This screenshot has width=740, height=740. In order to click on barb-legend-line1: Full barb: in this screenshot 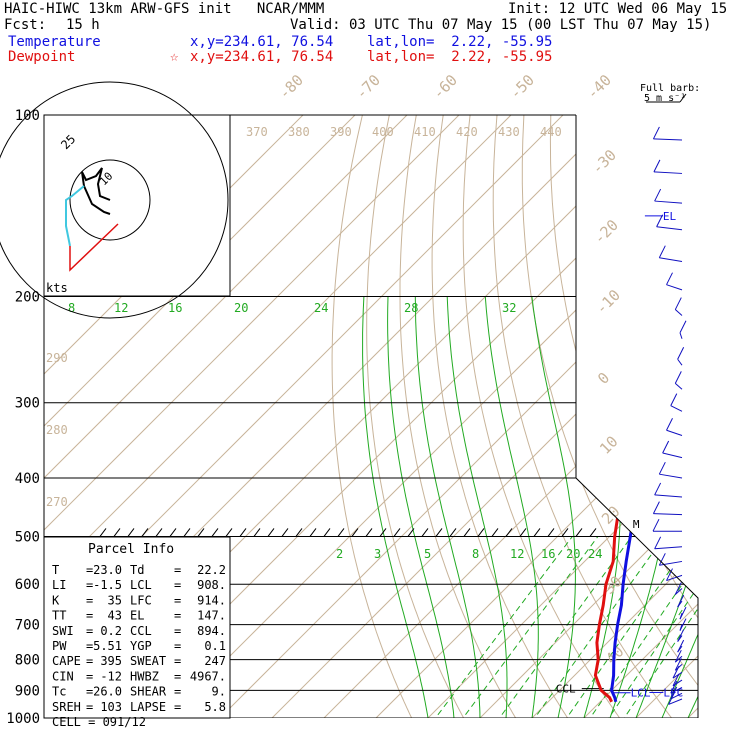, I will do `click(670, 88)`.